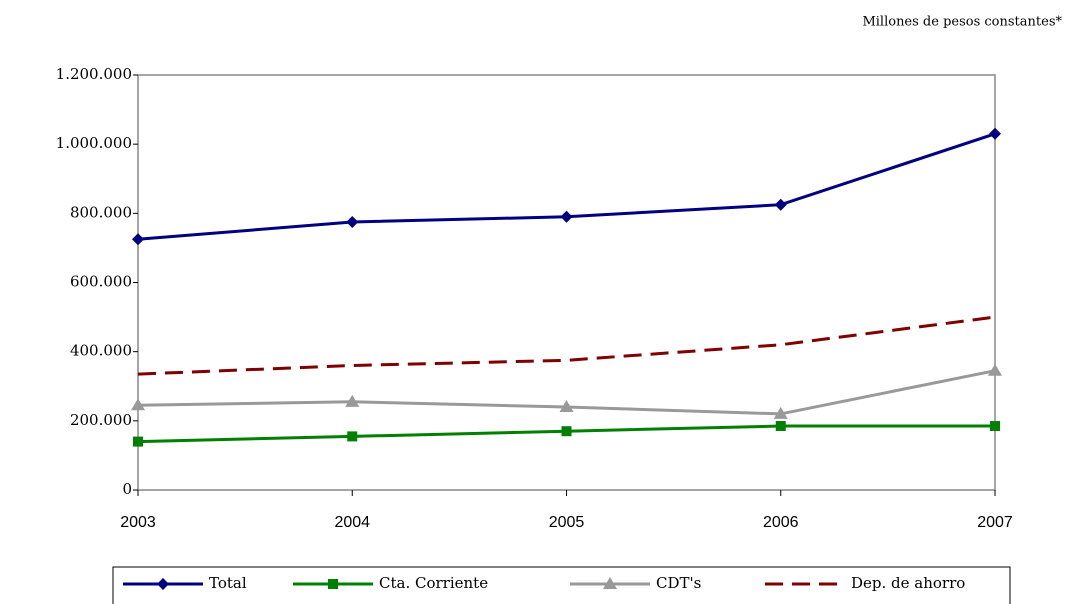  Describe the element at coordinates (94, 74) in the screenshot. I see `y-tick-label: 1.200.000` at that location.